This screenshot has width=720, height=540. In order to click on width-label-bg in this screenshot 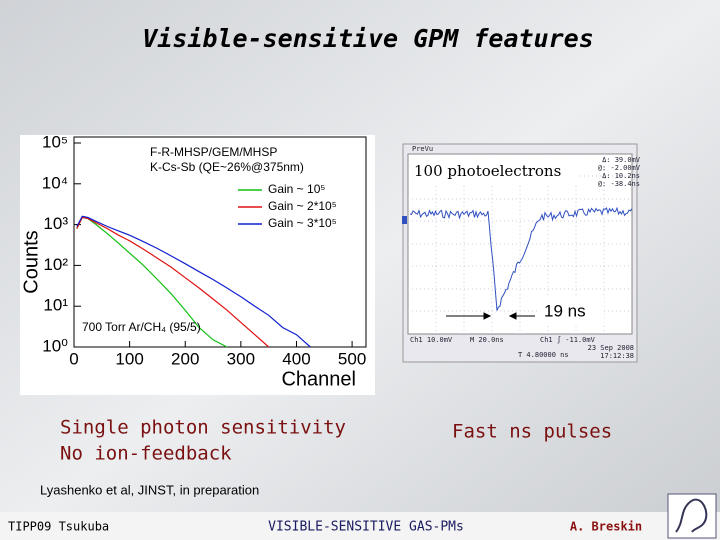, I will do `click(571, 311)`.